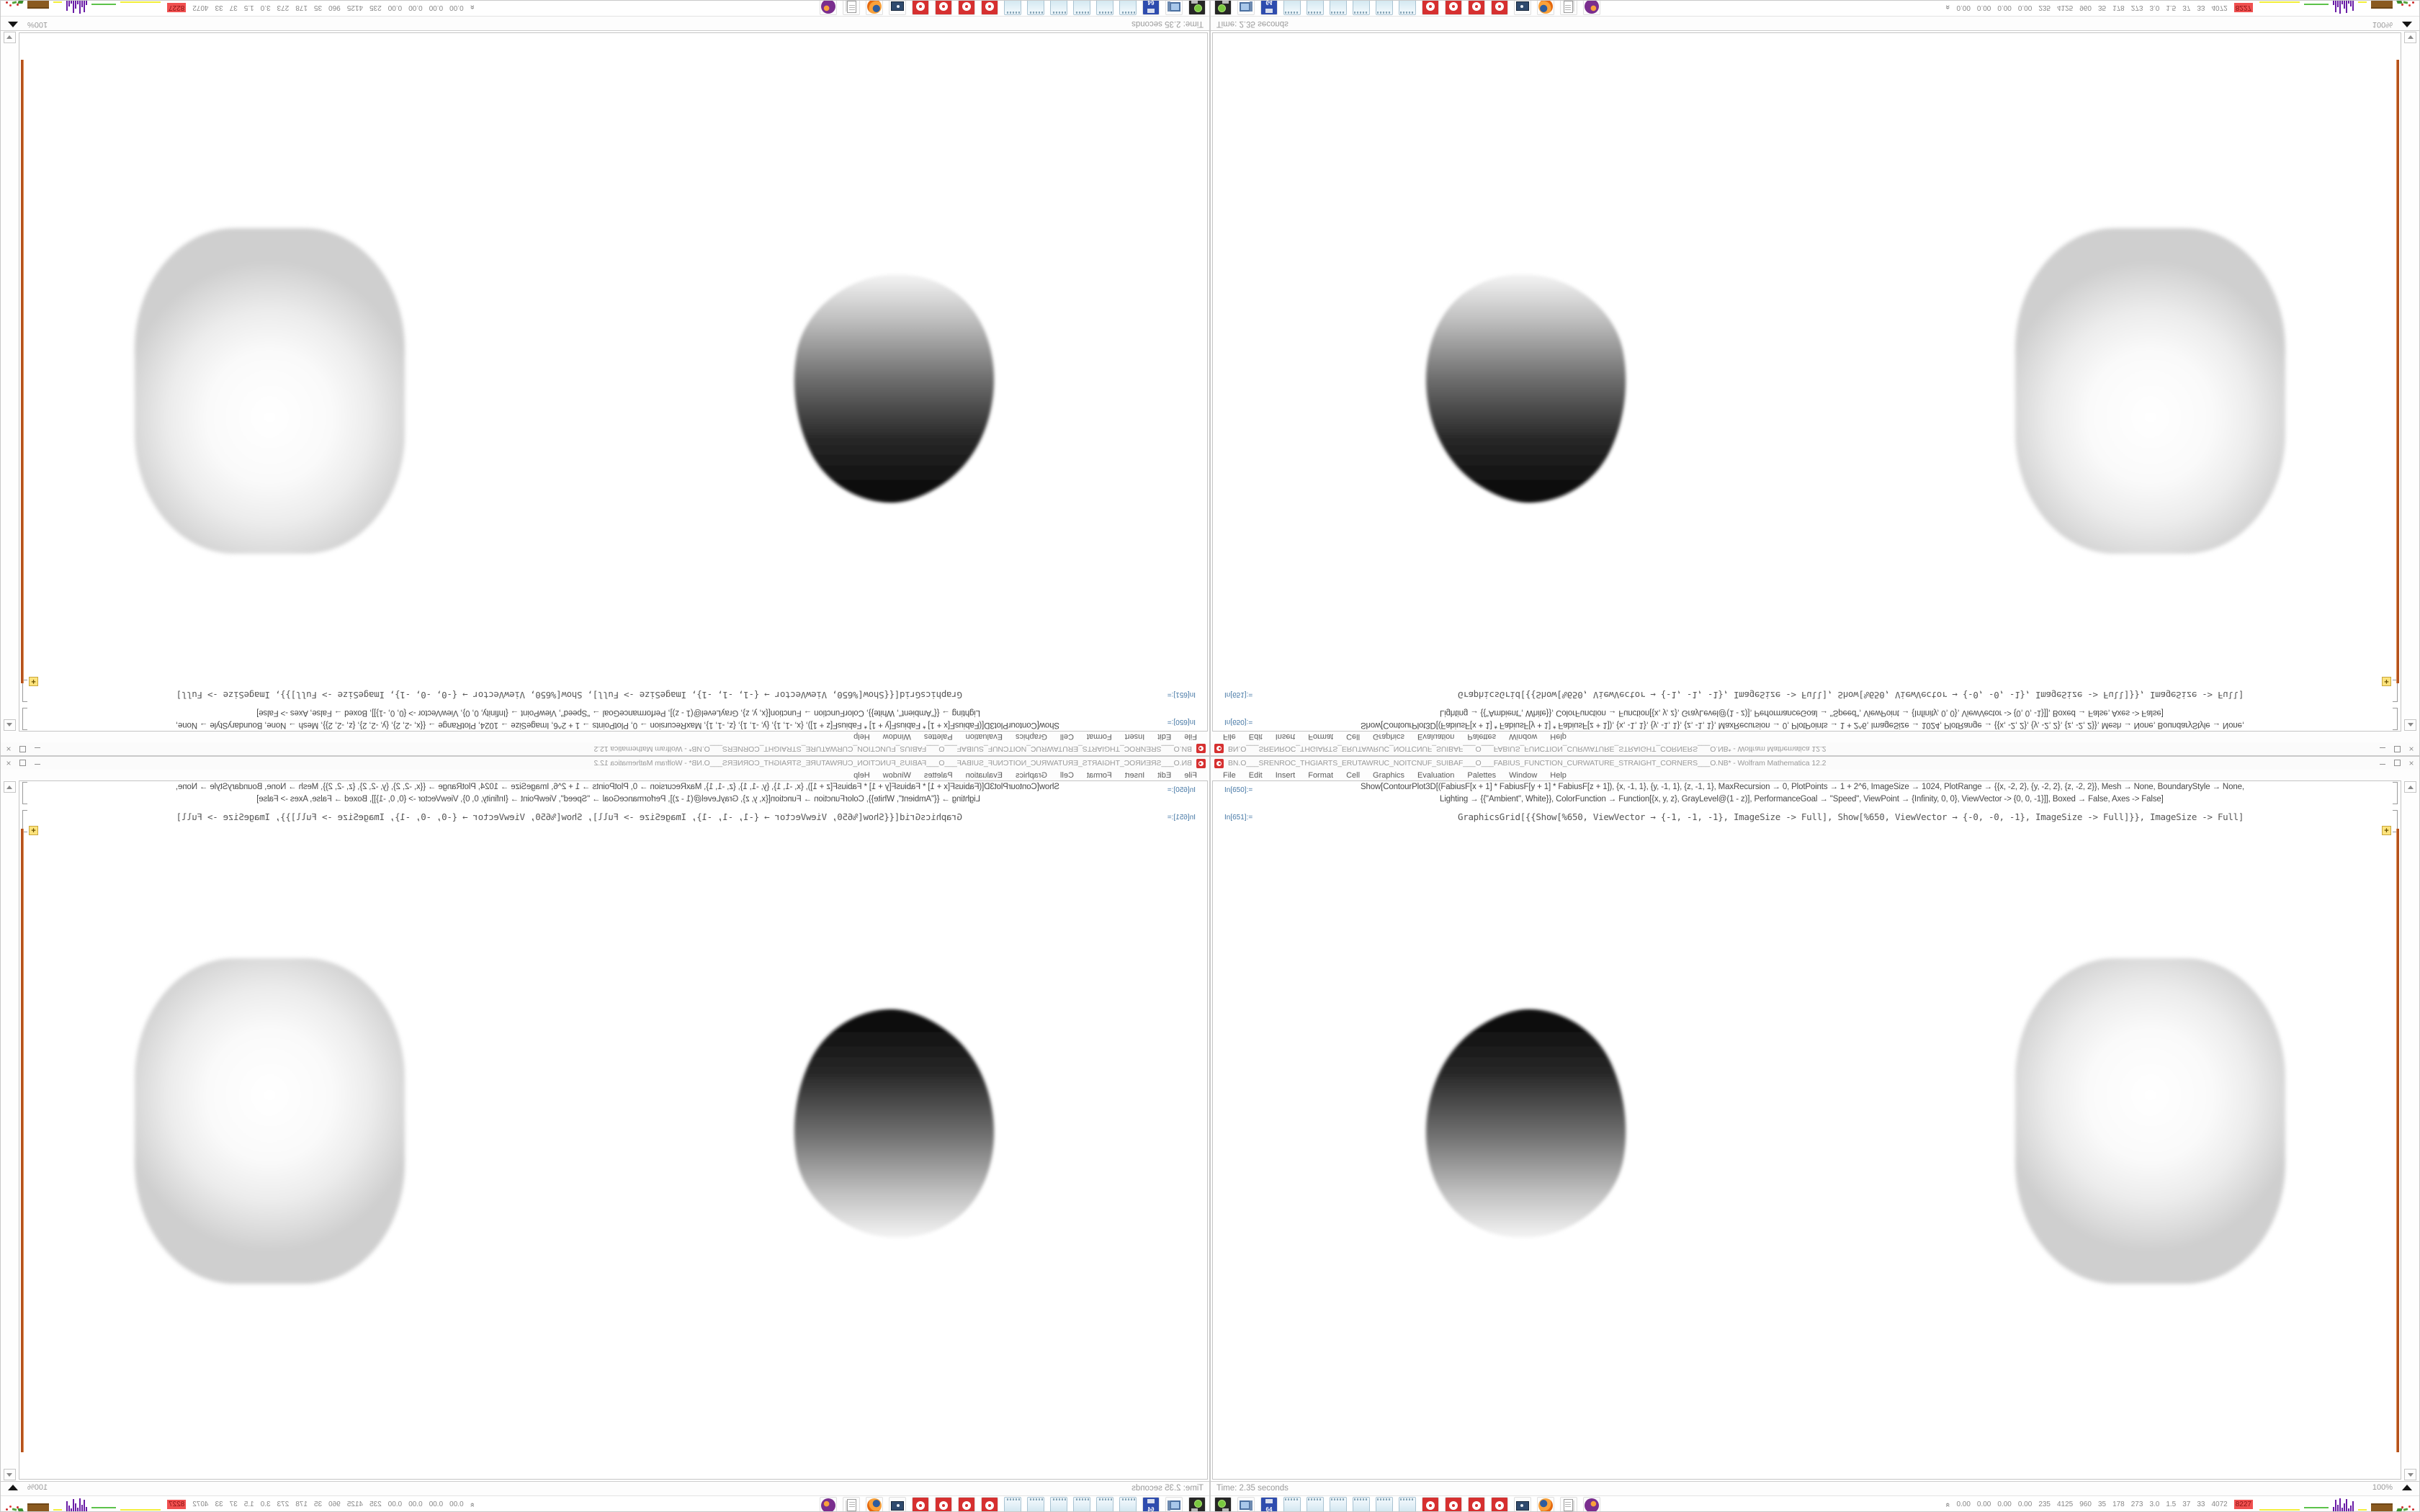 The width and height of the screenshot is (2420, 1512). I want to click on menu-palettes: Palettes, so click(938, 775).